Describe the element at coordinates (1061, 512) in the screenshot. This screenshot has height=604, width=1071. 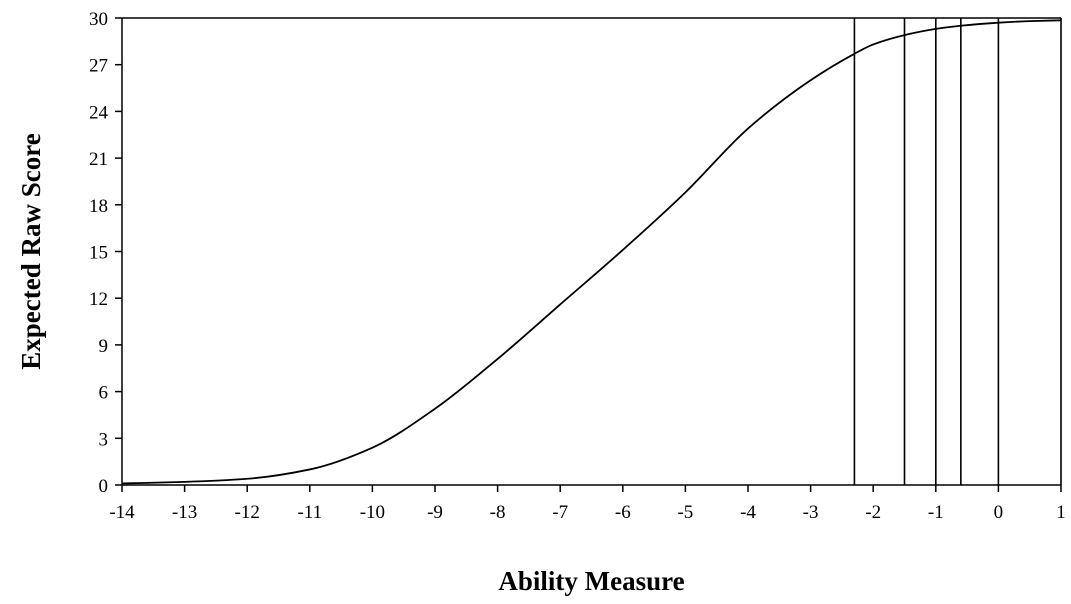
I see `x-tick-label: 1` at that location.